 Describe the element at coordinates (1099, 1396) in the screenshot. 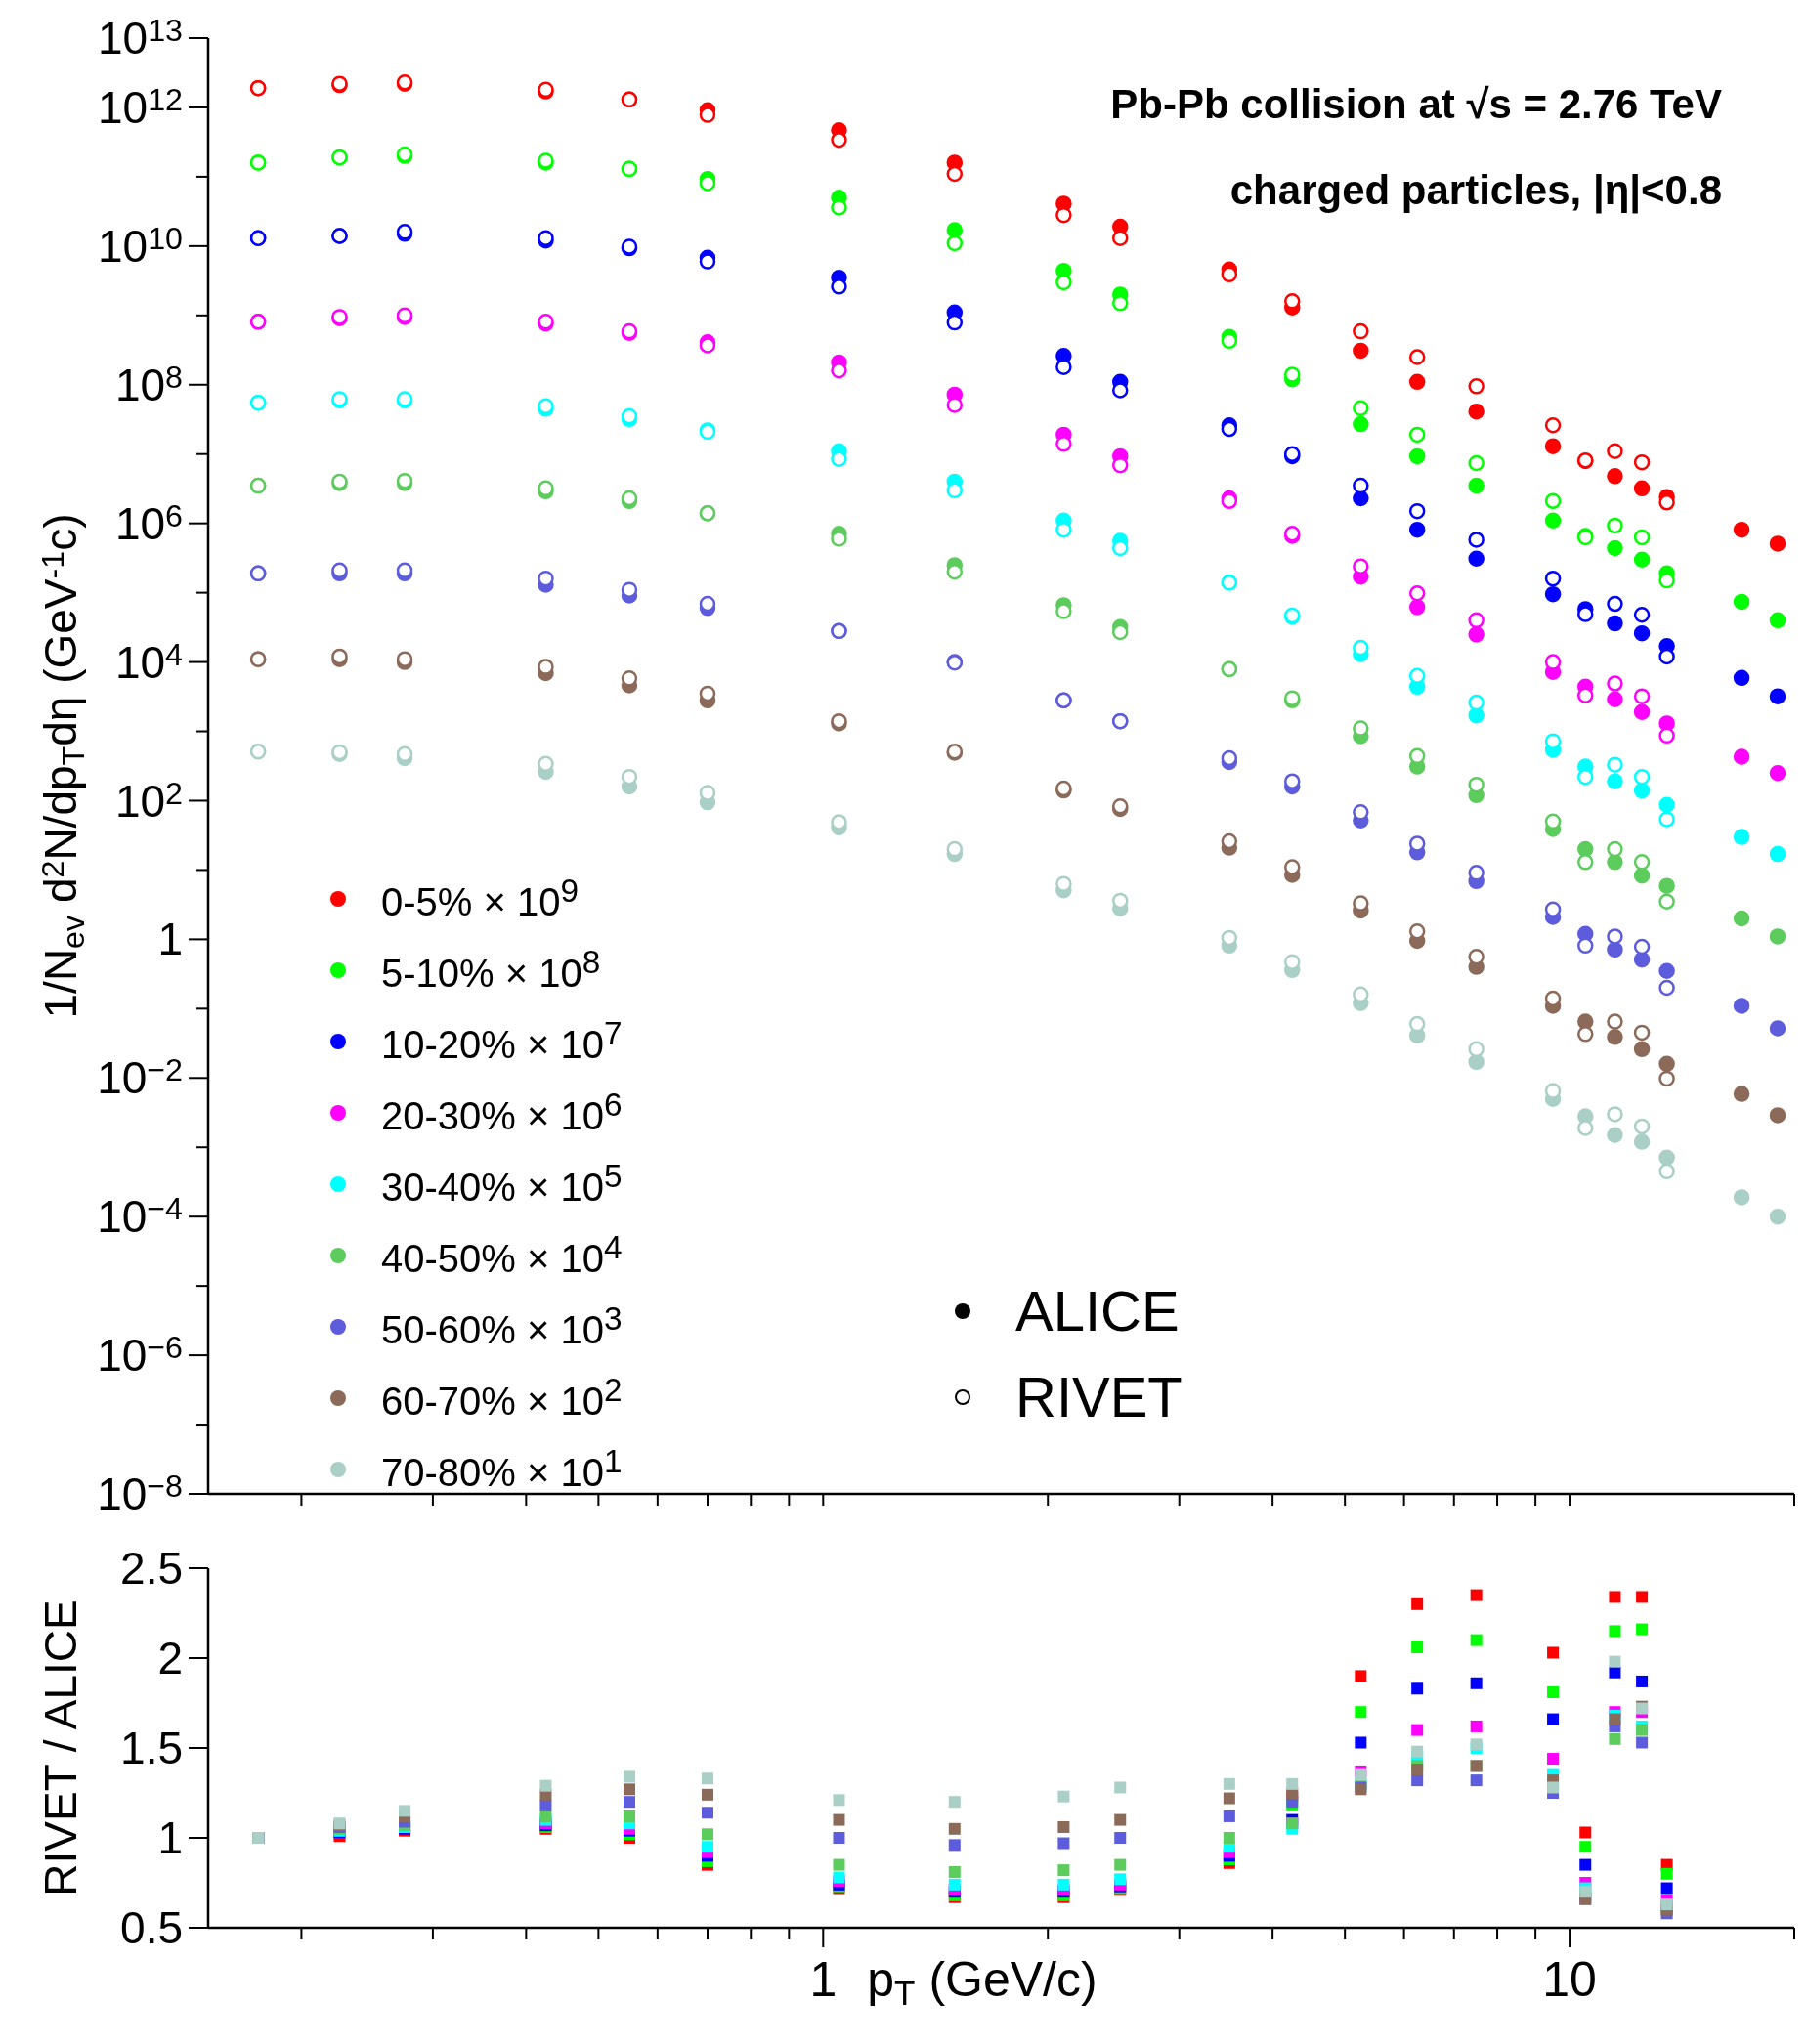

I see `annotation: RIVET` at that location.